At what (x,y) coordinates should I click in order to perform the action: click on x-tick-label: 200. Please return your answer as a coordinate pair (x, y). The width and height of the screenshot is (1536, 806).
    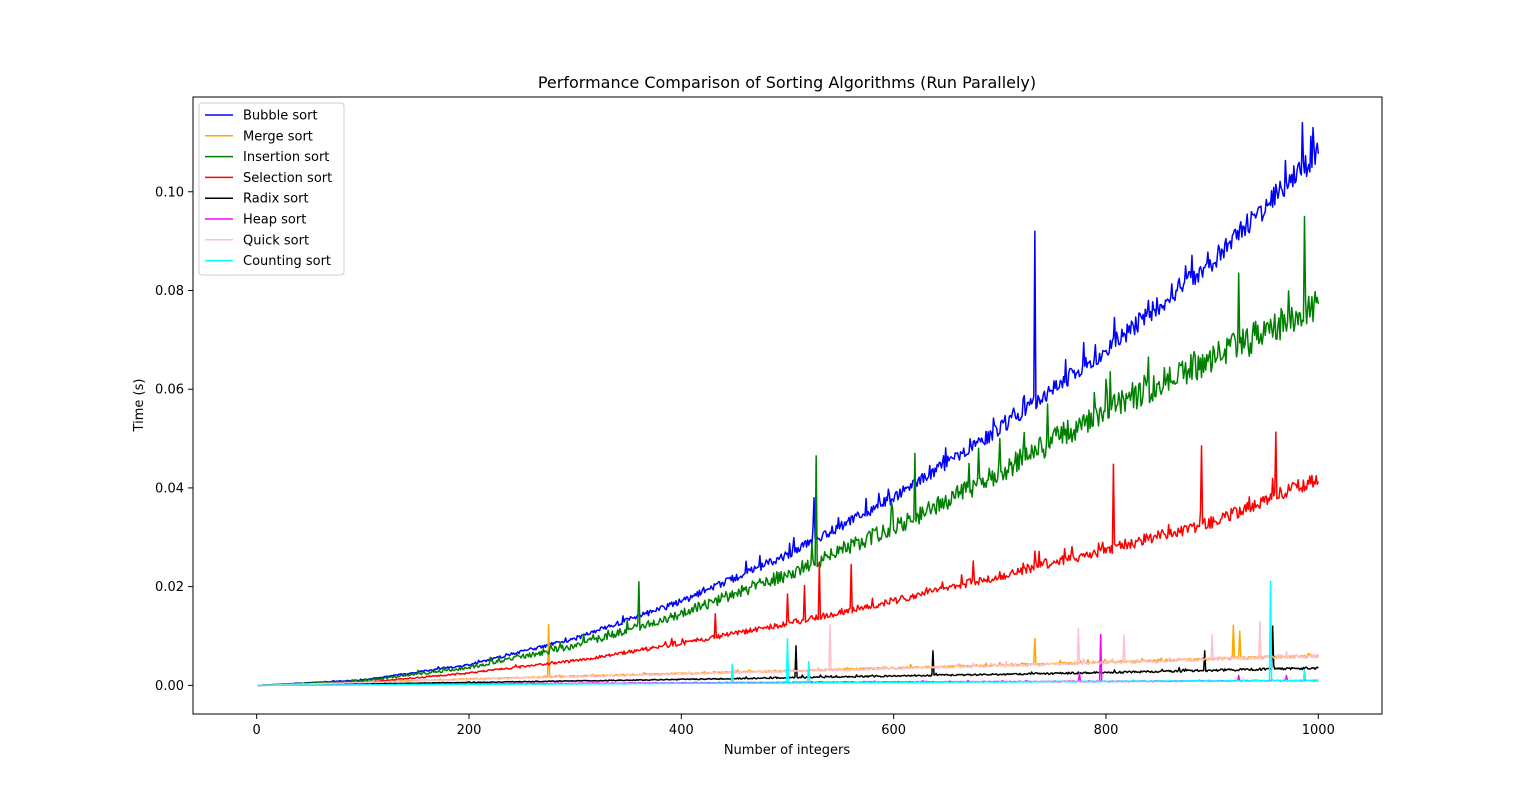
    Looking at the image, I should click on (469, 730).